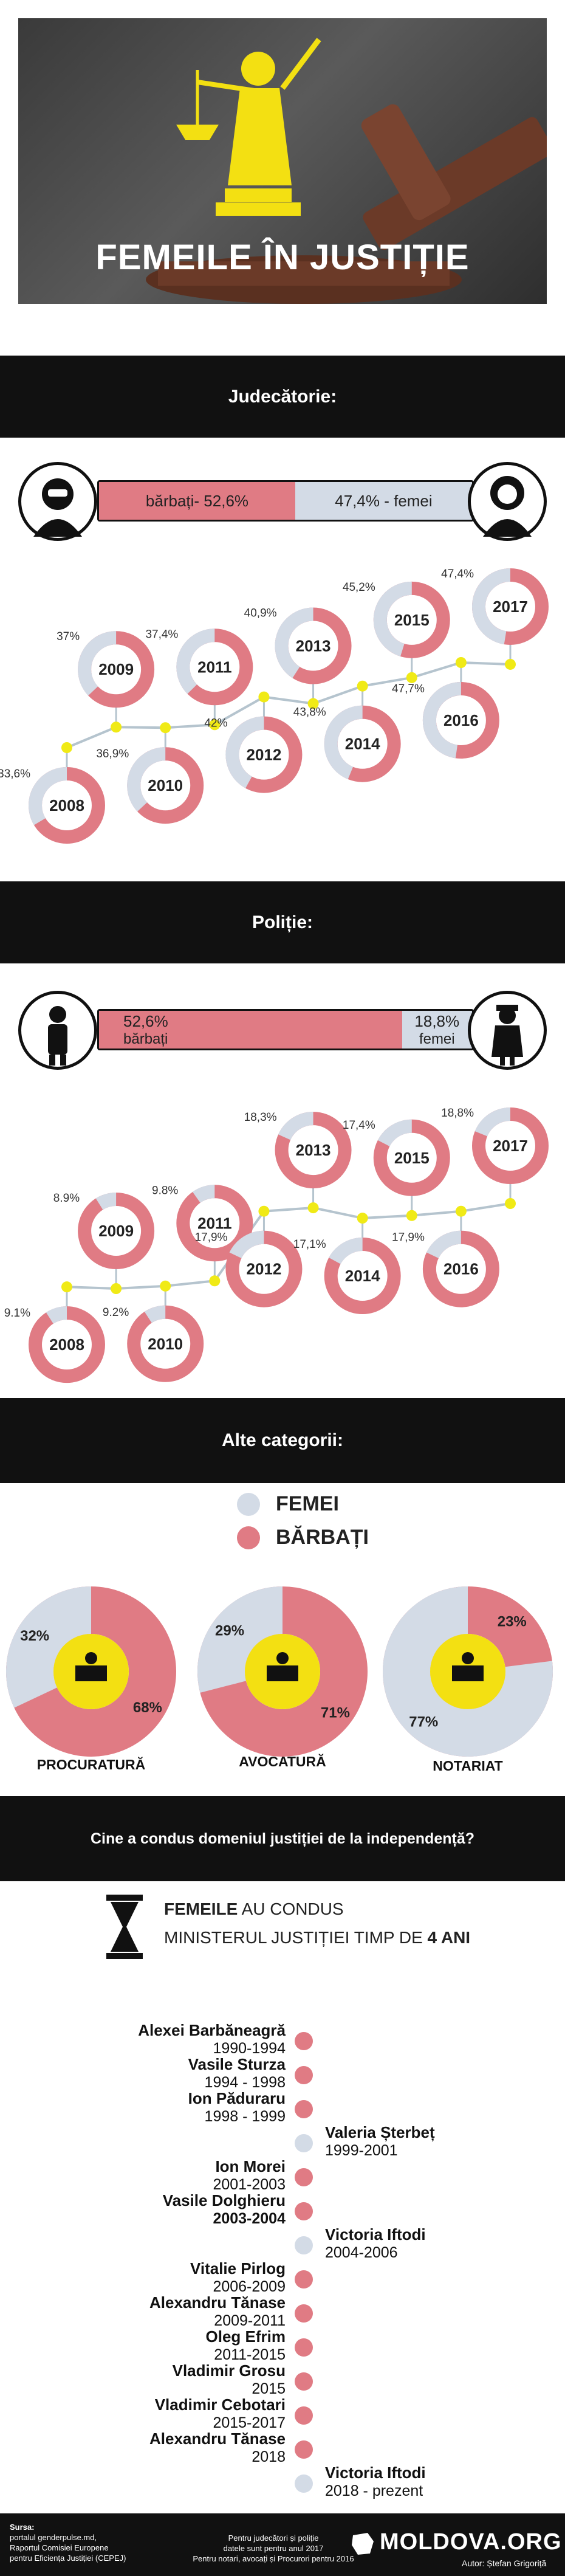 This screenshot has height=2576, width=565. What do you see at coordinates (248, 127) in the screenshot?
I see `justice-statue-icon` at bounding box center [248, 127].